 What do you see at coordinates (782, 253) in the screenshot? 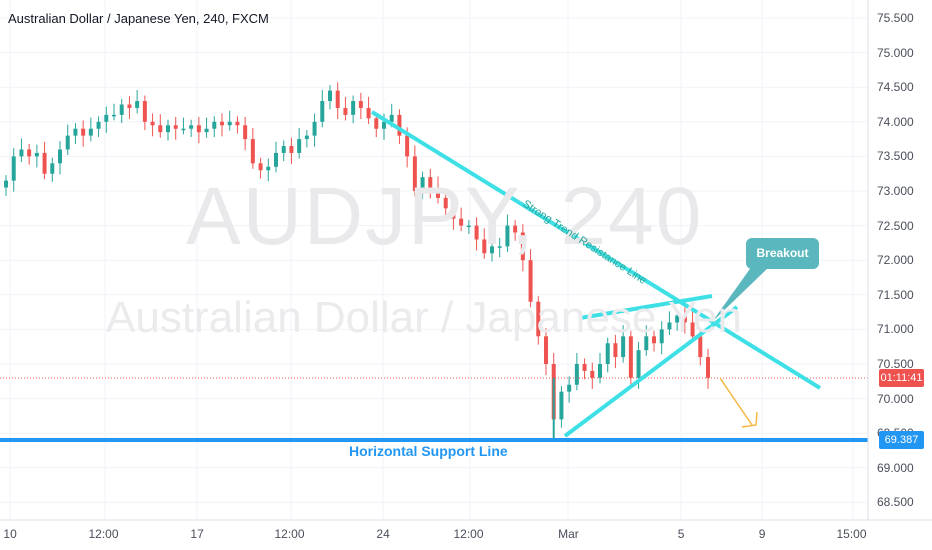
I see `breakout-callout: Breakout` at bounding box center [782, 253].